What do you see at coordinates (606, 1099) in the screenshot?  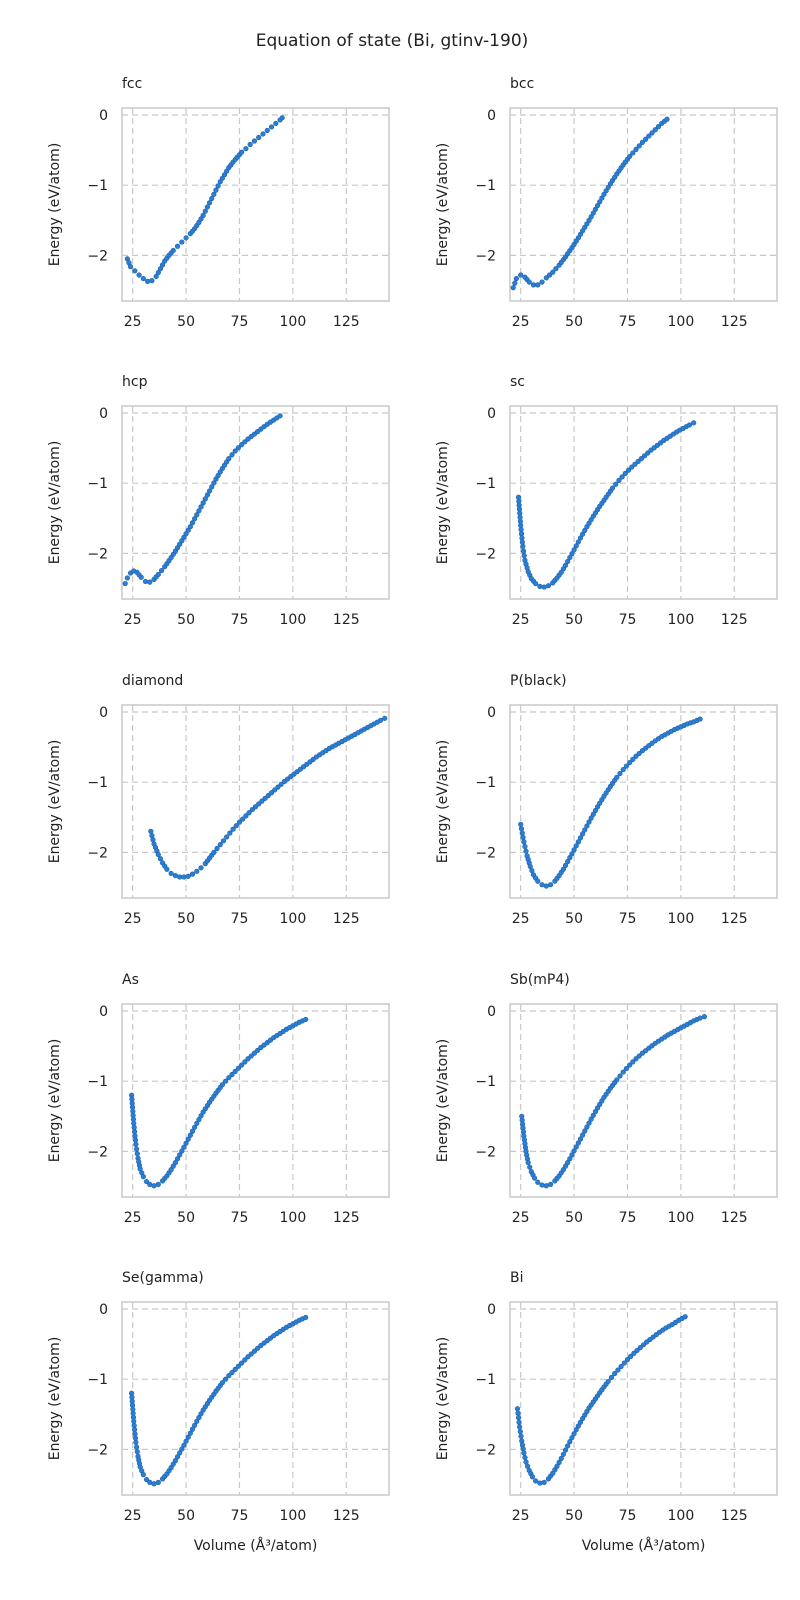 I see `panel-7: Sb(mP4) 25 50 75 100 125 0 −1 −2 Energy (eV/atom)` at bounding box center [606, 1099].